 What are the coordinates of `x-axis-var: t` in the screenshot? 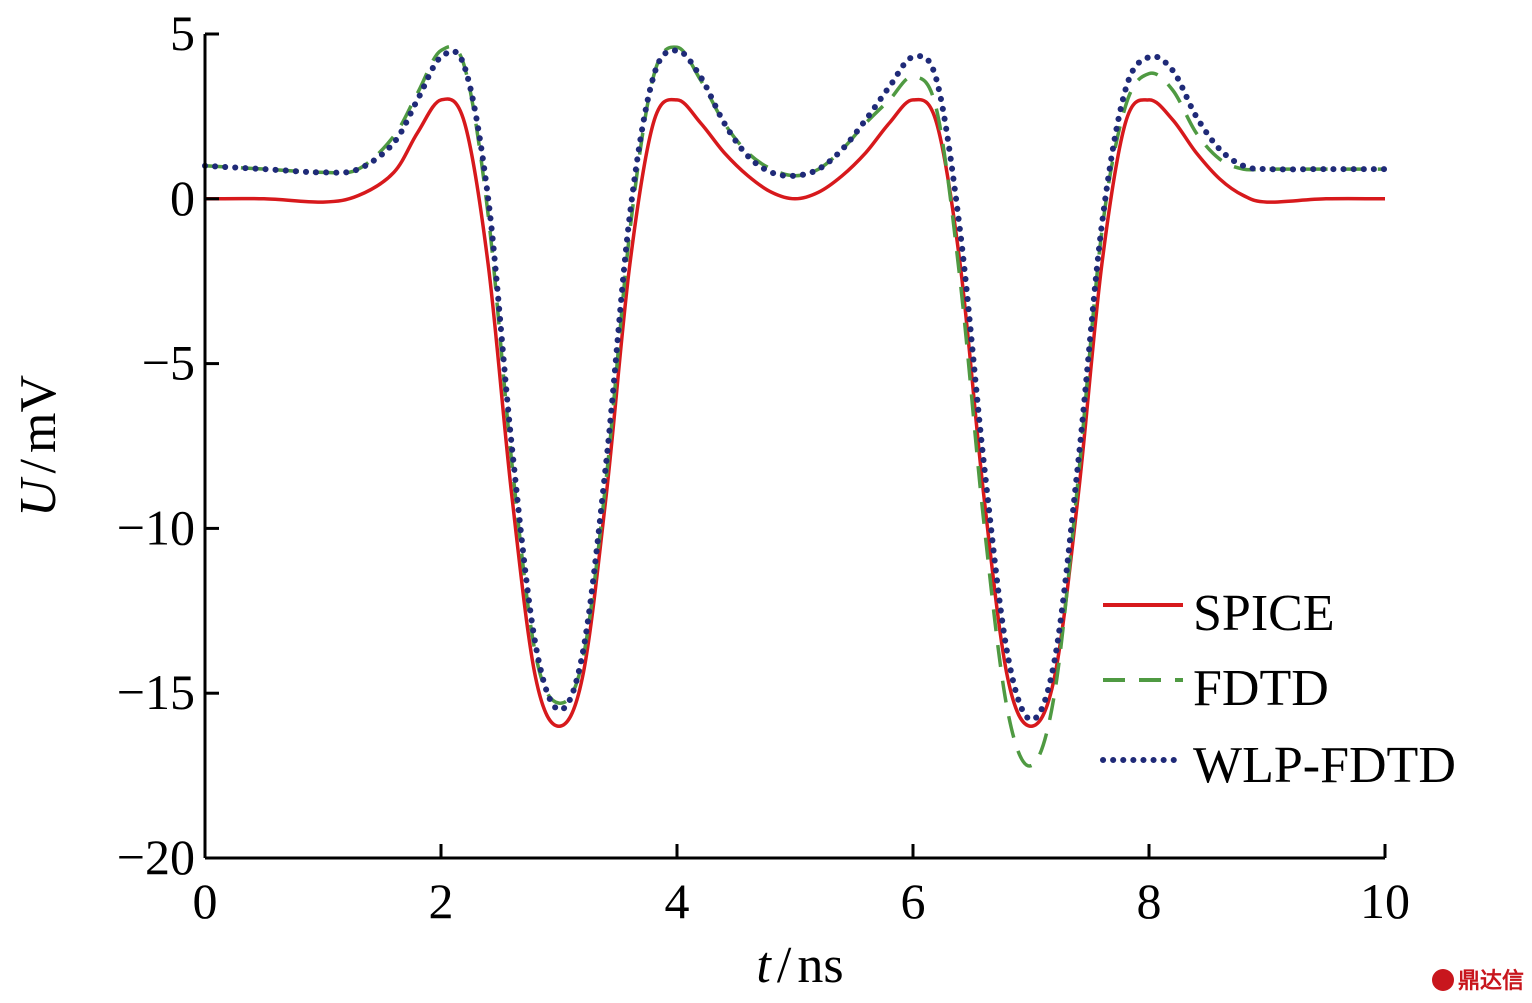 It's located at (764, 965).